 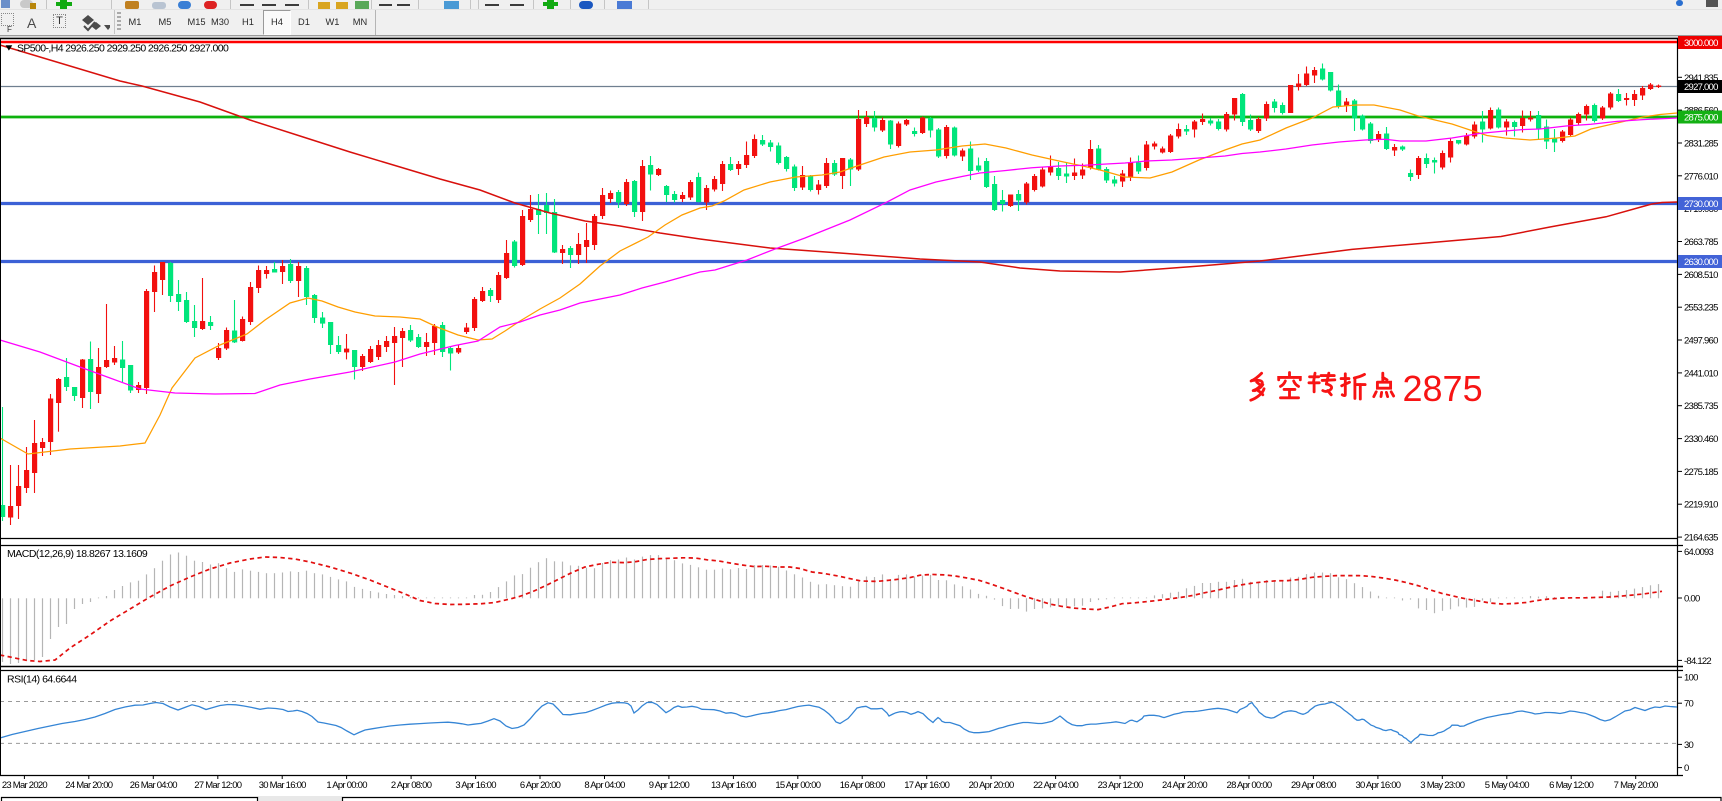 I want to click on svg-text: -84.122, so click(x=1697, y=661).